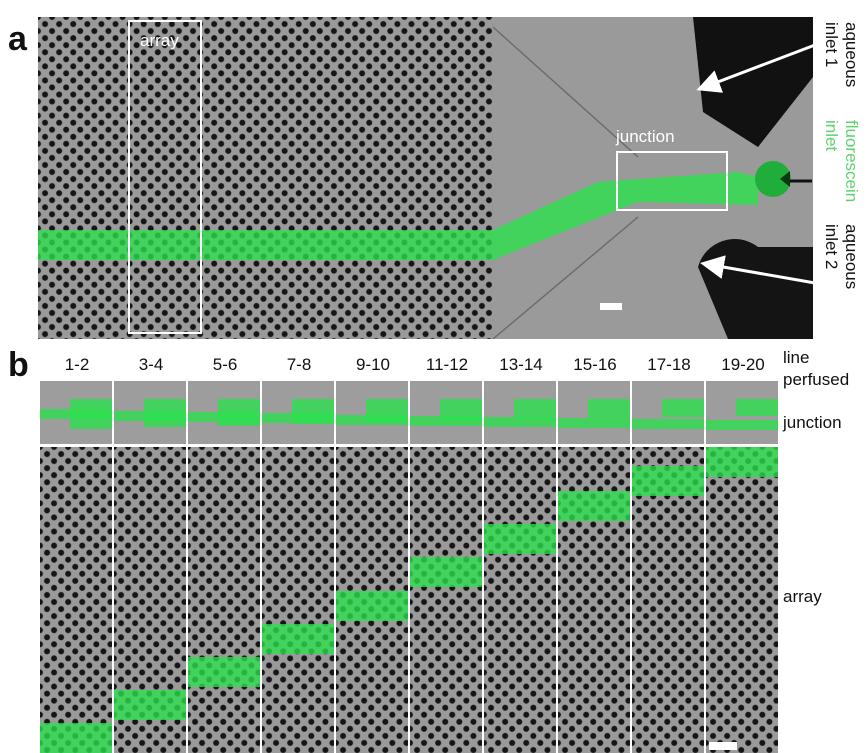  I want to click on column-label: 13-14, so click(521, 364).